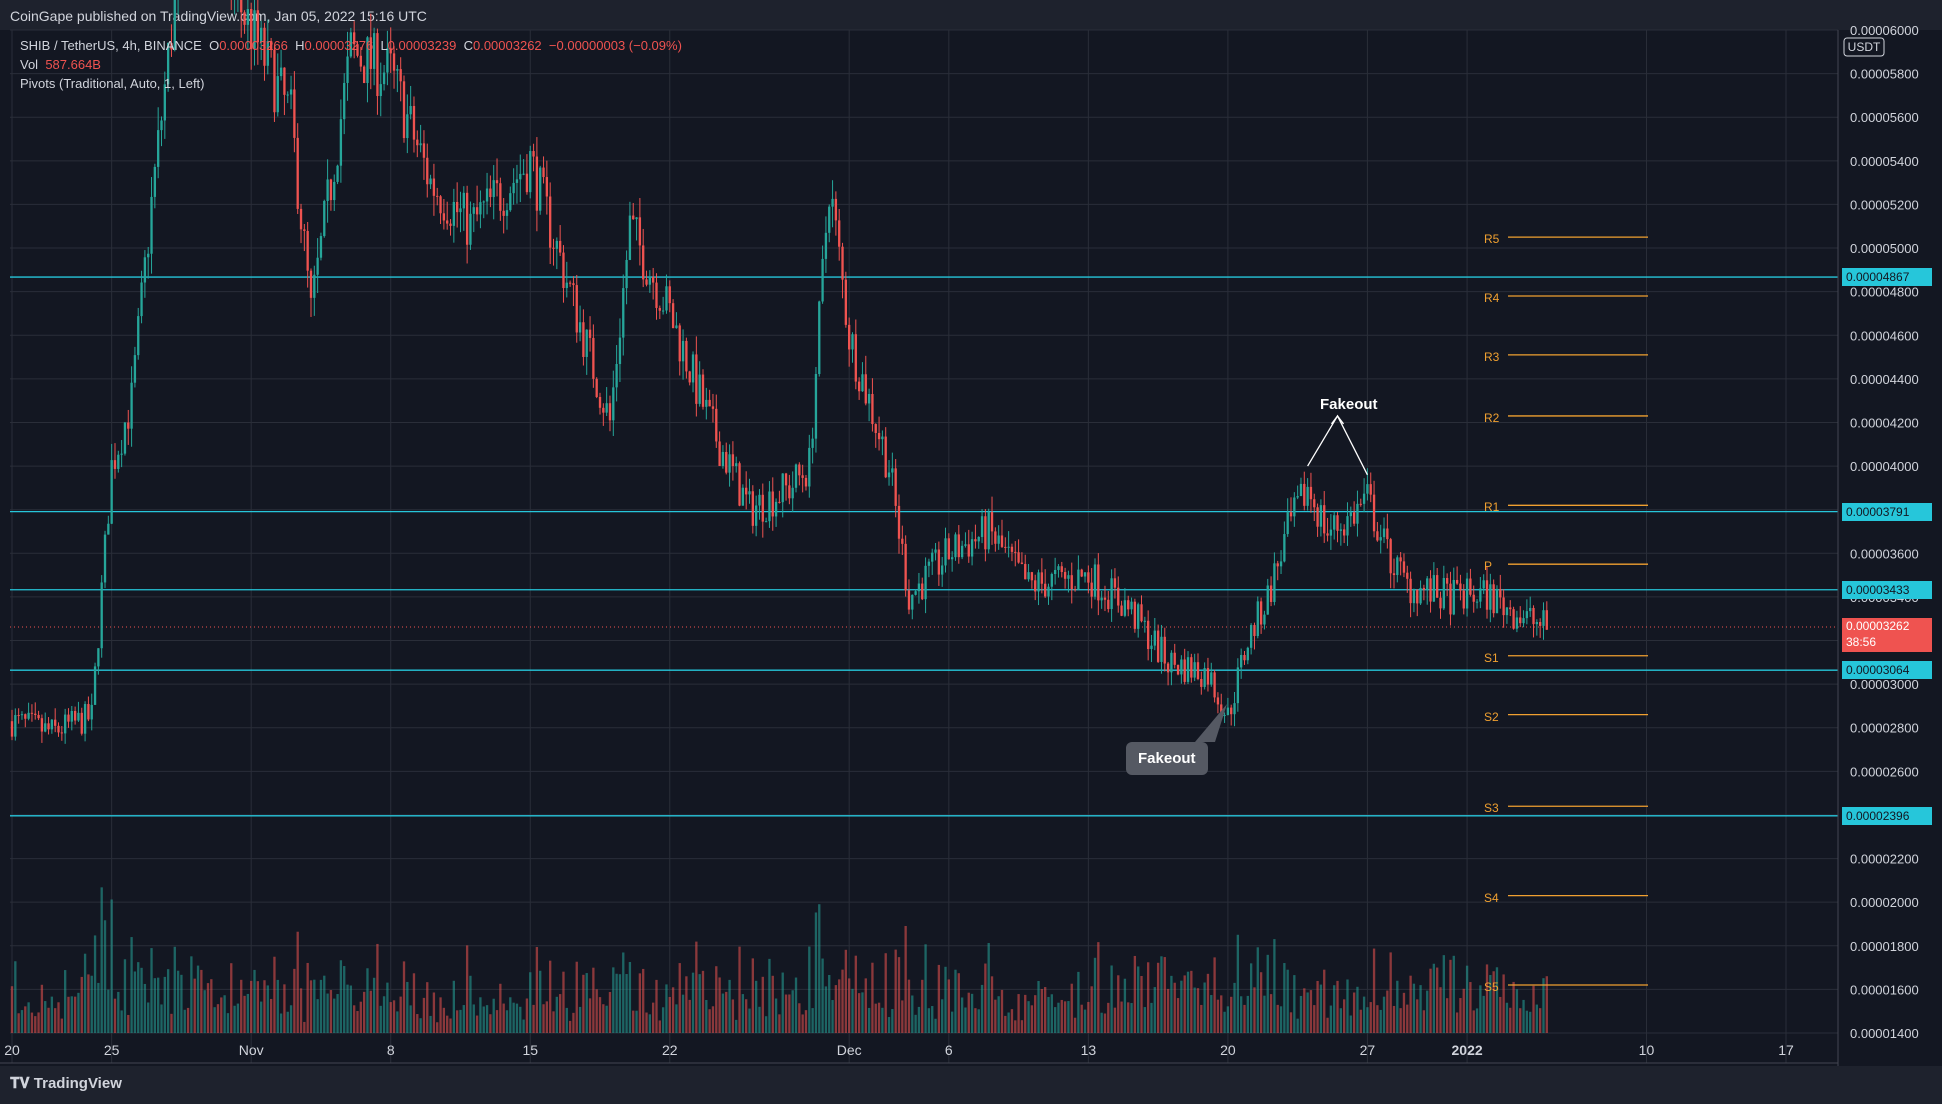 The width and height of the screenshot is (1942, 1104). Describe the element at coordinates (1491, 987) in the screenshot. I see `pivot-label: S5` at that location.